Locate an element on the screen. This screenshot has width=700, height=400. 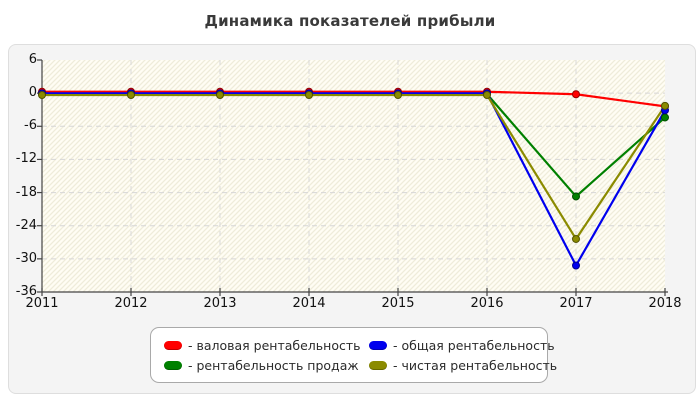
legend-item: - валовая рентабельность is located at coordinates (266, 345).